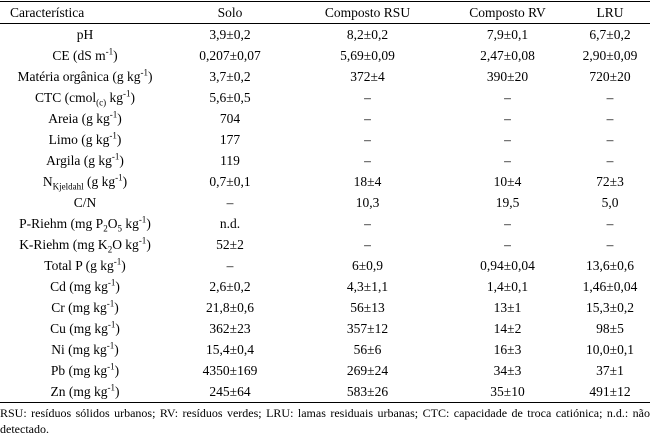  Describe the element at coordinates (230, 307) in the screenshot. I see `cell: 21,8±0,6` at that location.